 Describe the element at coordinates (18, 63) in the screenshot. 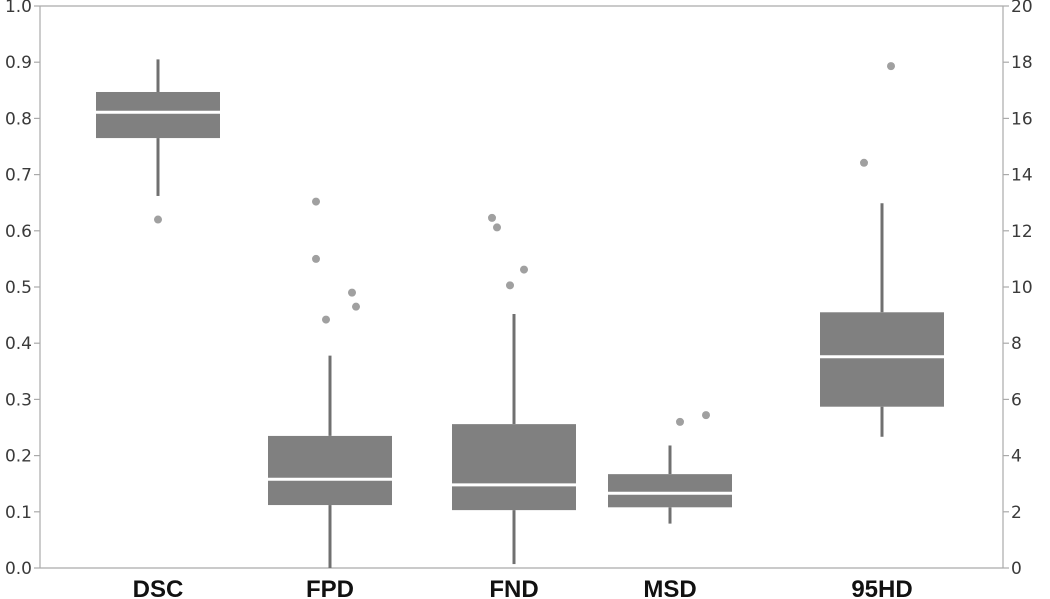

I see `left-tick-label: 0.9` at that location.